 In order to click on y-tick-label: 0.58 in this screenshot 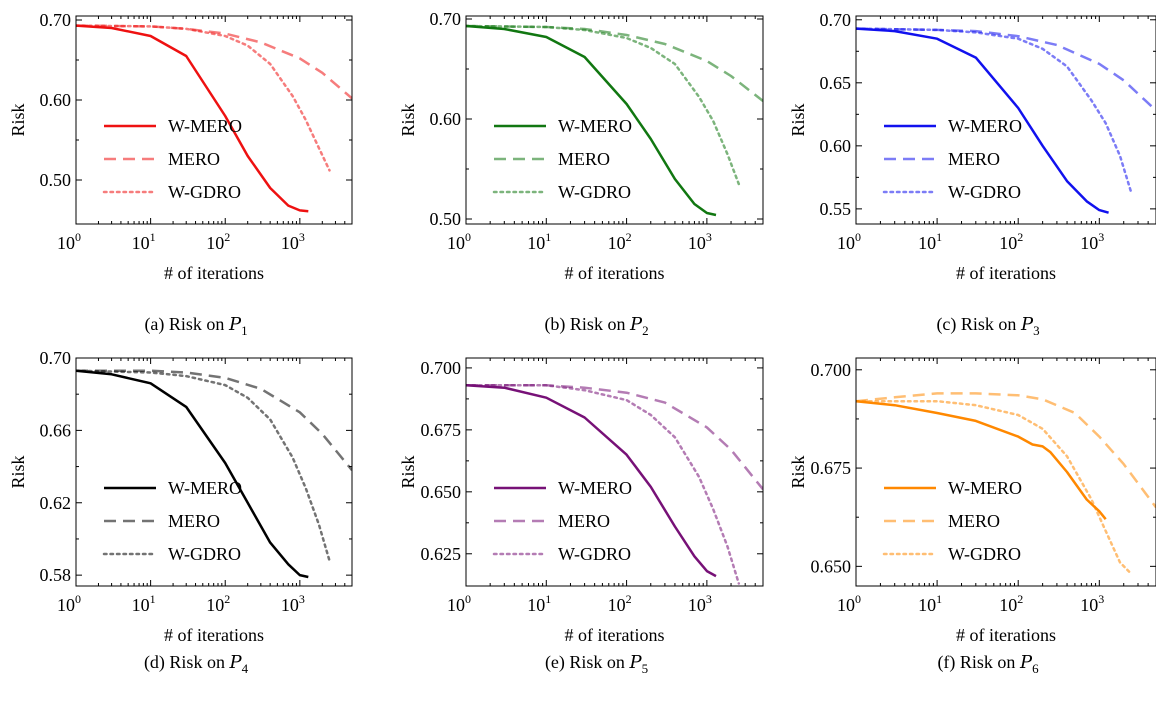, I will do `click(56, 575)`.